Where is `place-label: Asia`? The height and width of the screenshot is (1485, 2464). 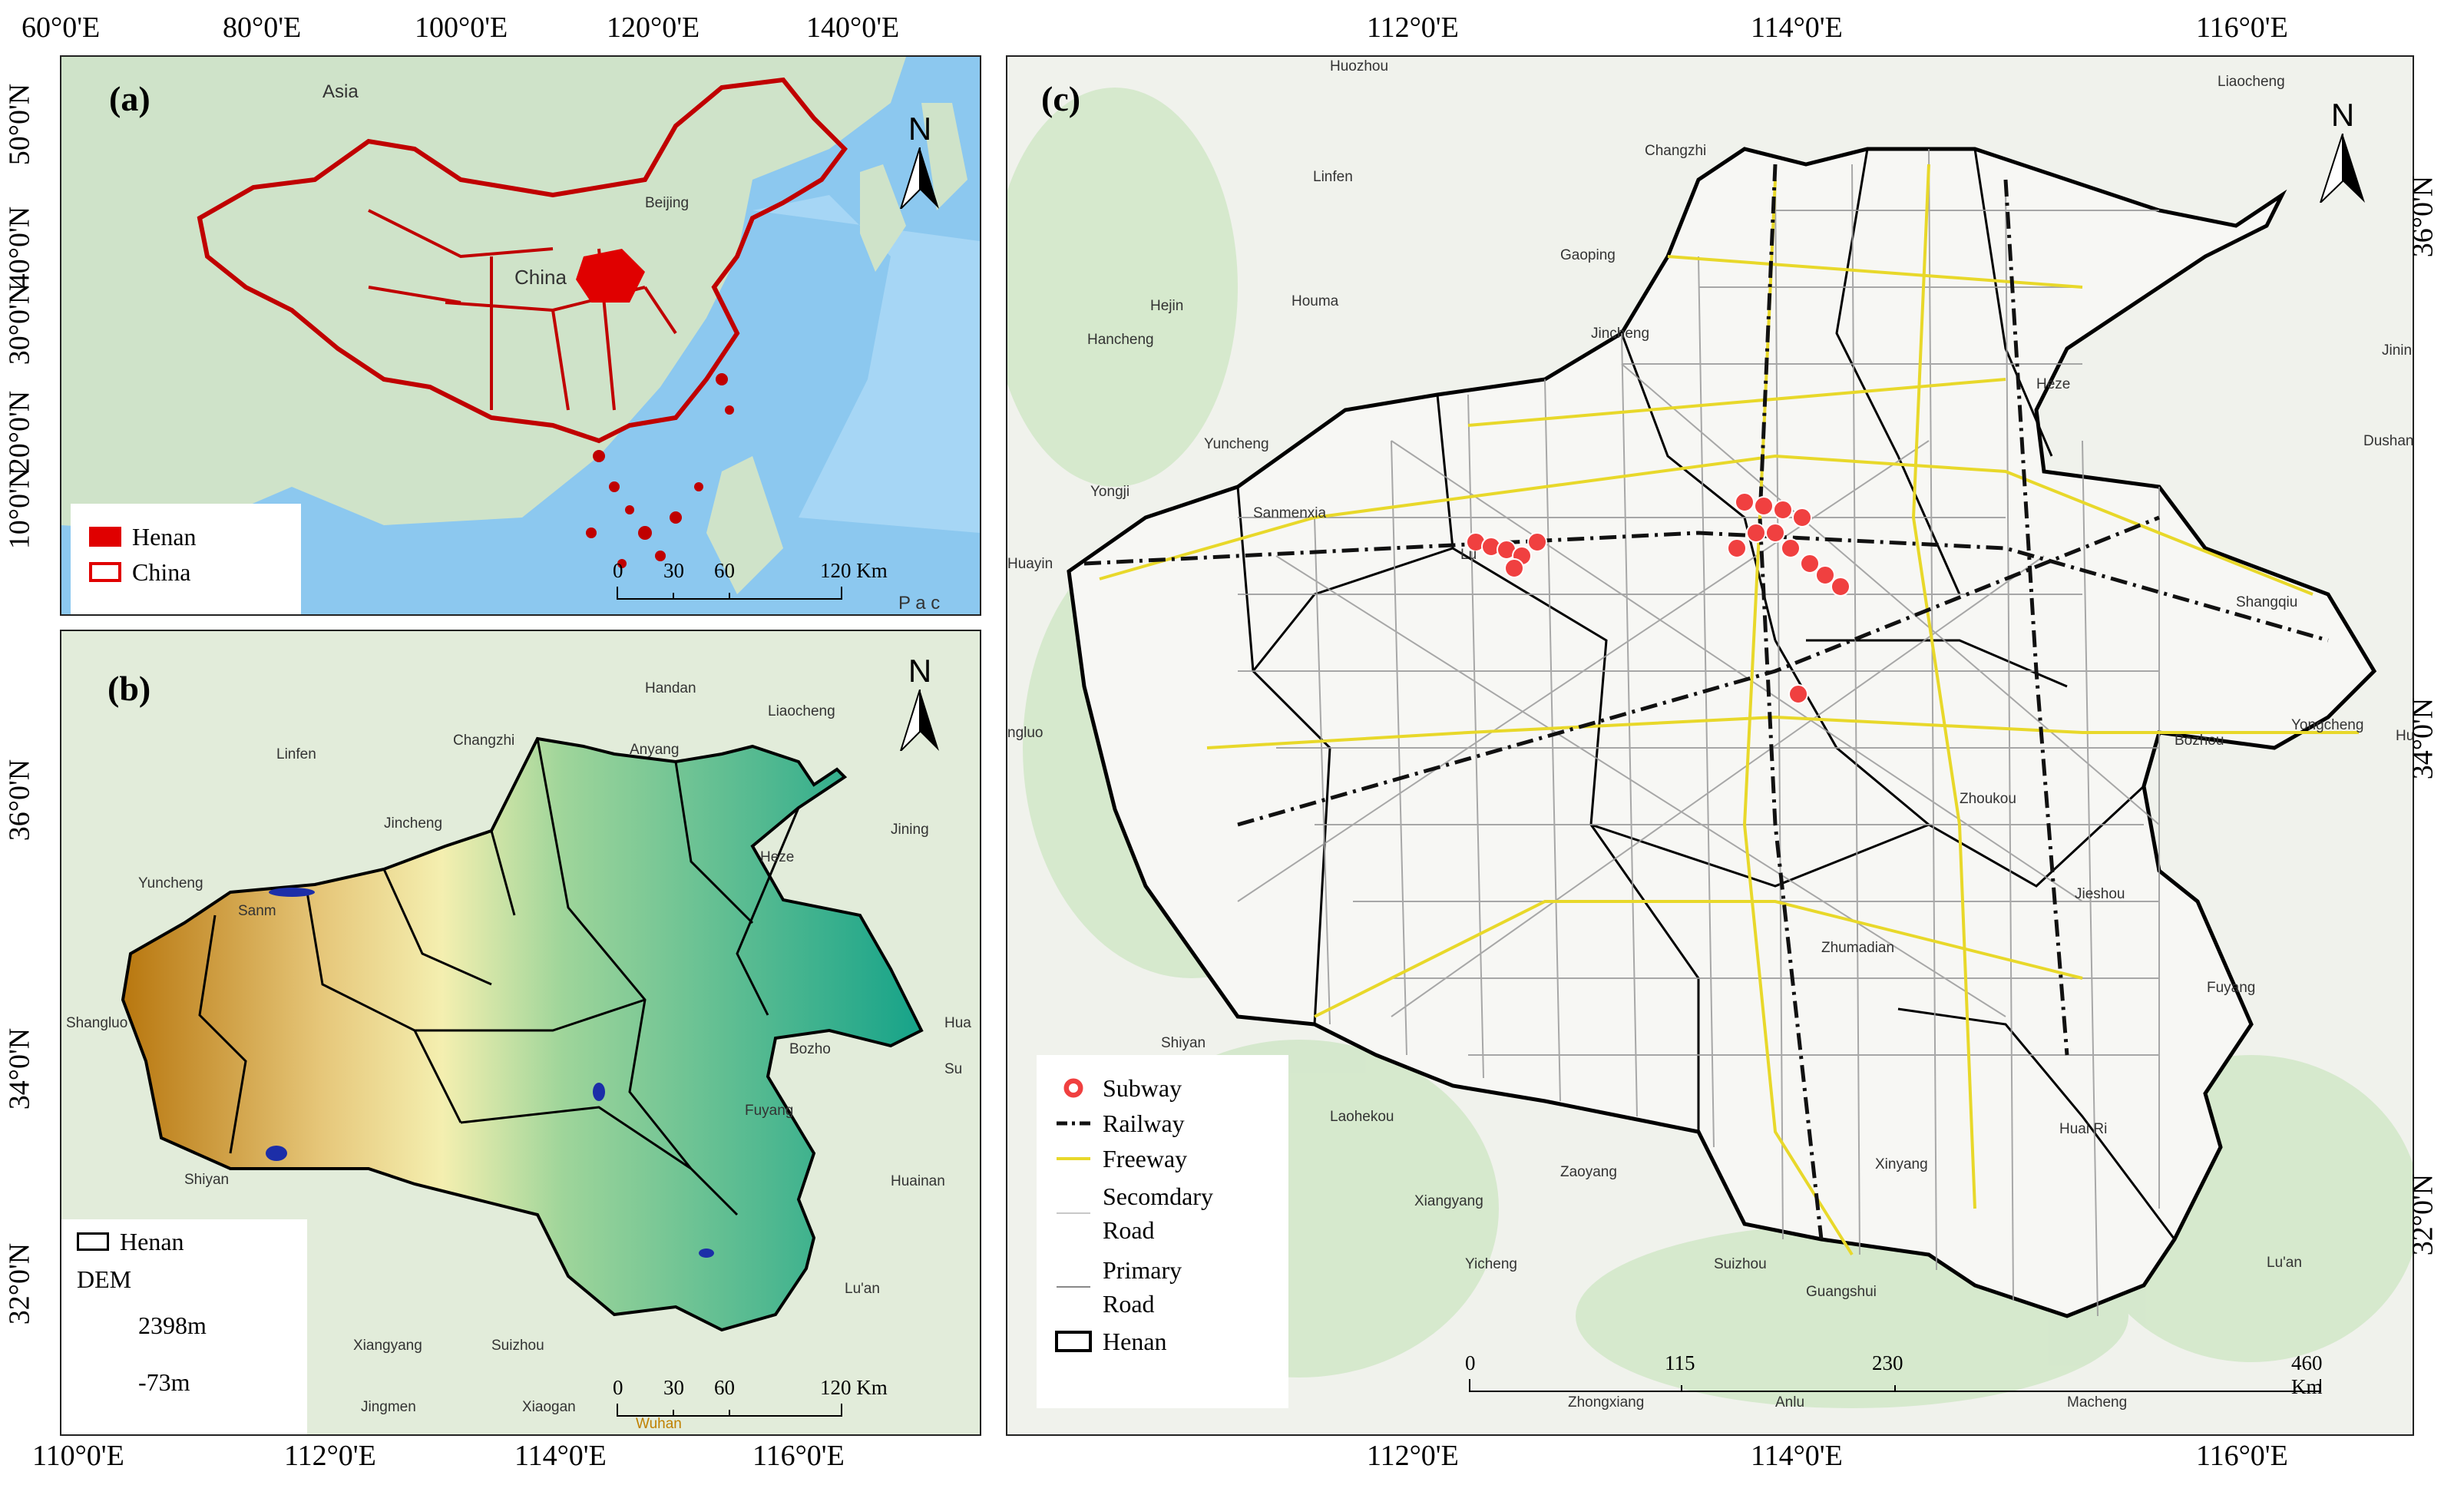
place-label: Asia is located at coordinates (340, 91).